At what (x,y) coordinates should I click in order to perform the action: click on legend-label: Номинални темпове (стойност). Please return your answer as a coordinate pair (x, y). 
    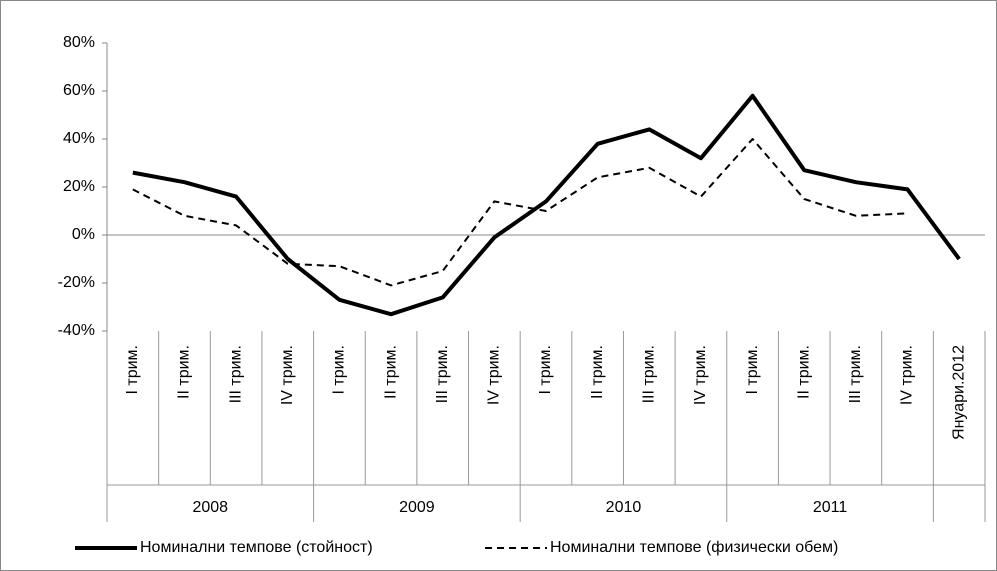
    Looking at the image, I should click on (256, 547).